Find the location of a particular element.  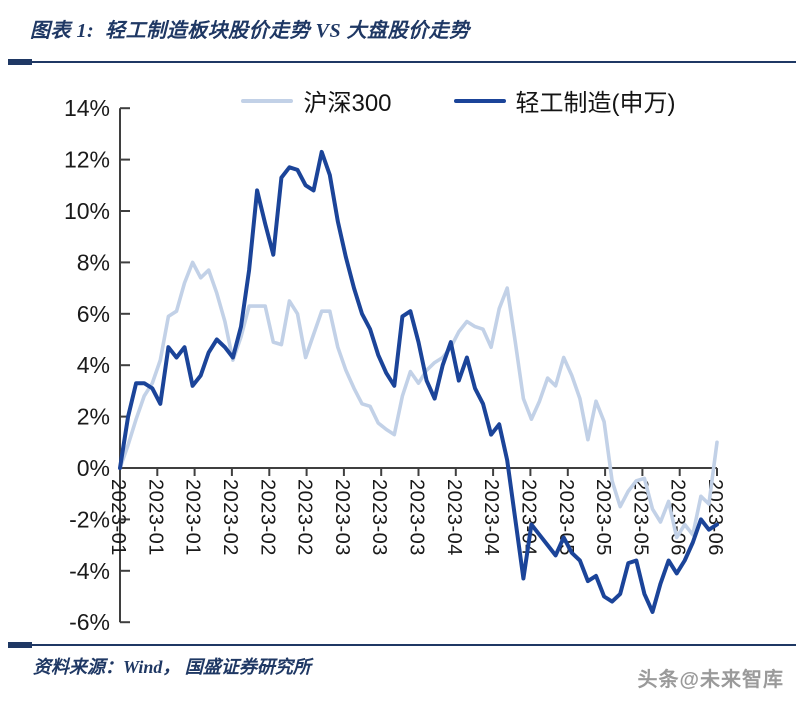

y-axis-label: -6% is located at coordinates (89, 622).